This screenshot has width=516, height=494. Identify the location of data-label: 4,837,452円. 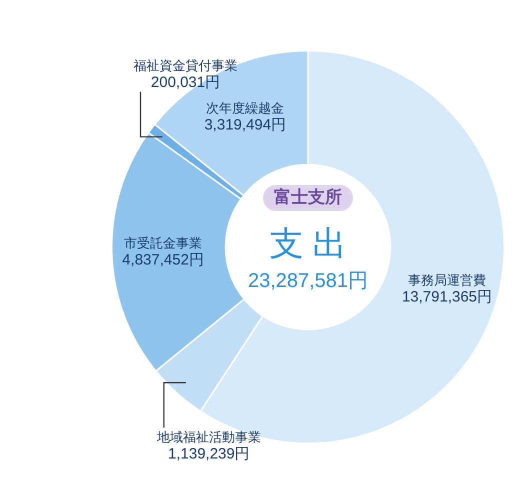
(163, 260).